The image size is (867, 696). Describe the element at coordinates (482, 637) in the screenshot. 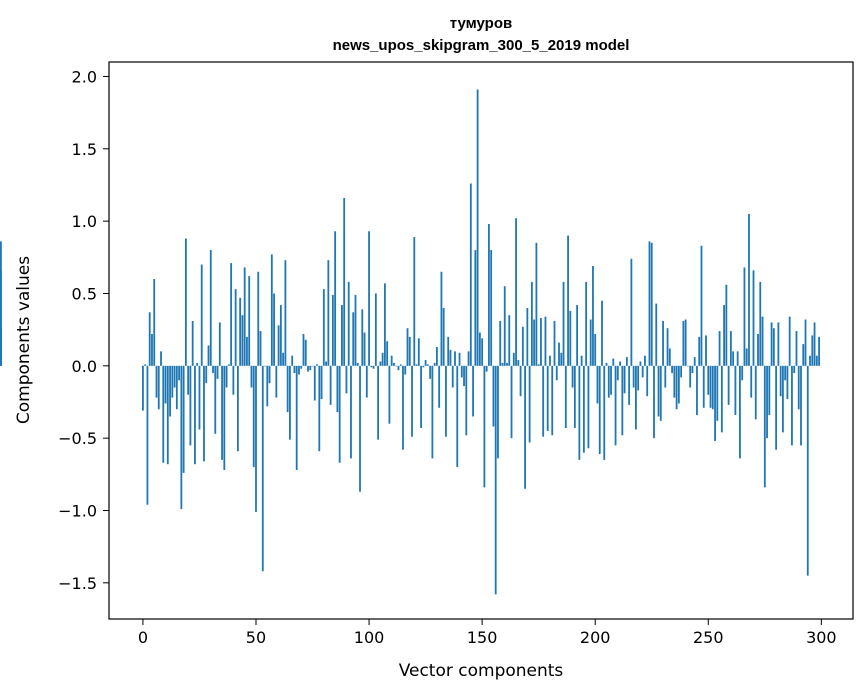

I see `x-tick-label: 150` at that location.